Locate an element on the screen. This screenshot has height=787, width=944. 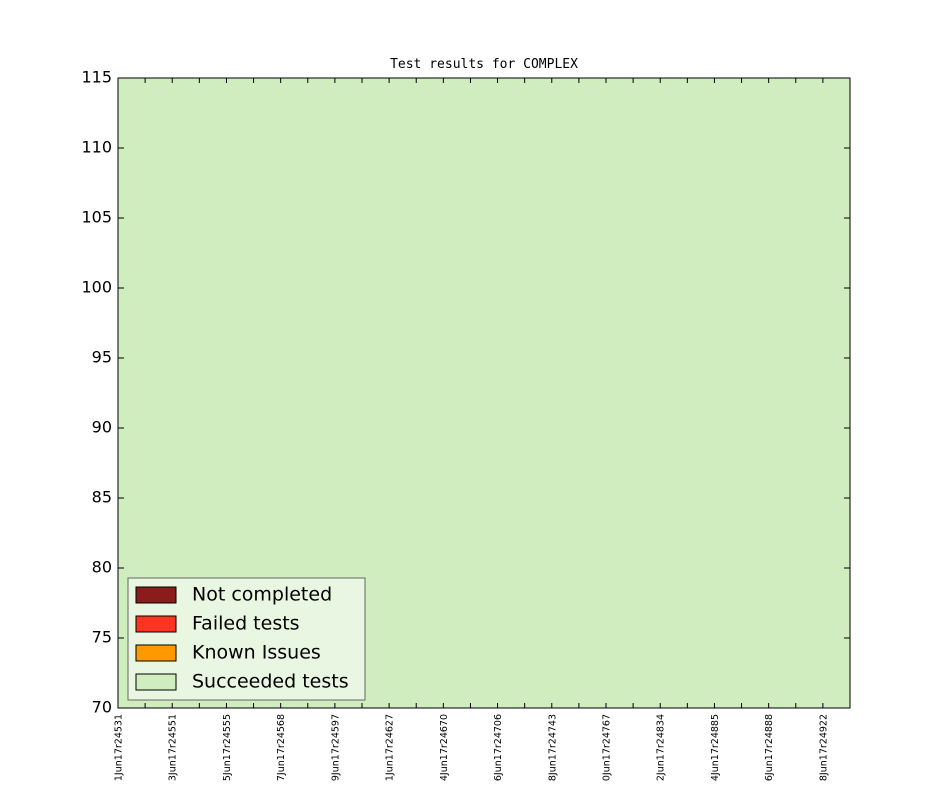
x-tick-label: 4Jun17r24885 is located at coordinates (715, 747).